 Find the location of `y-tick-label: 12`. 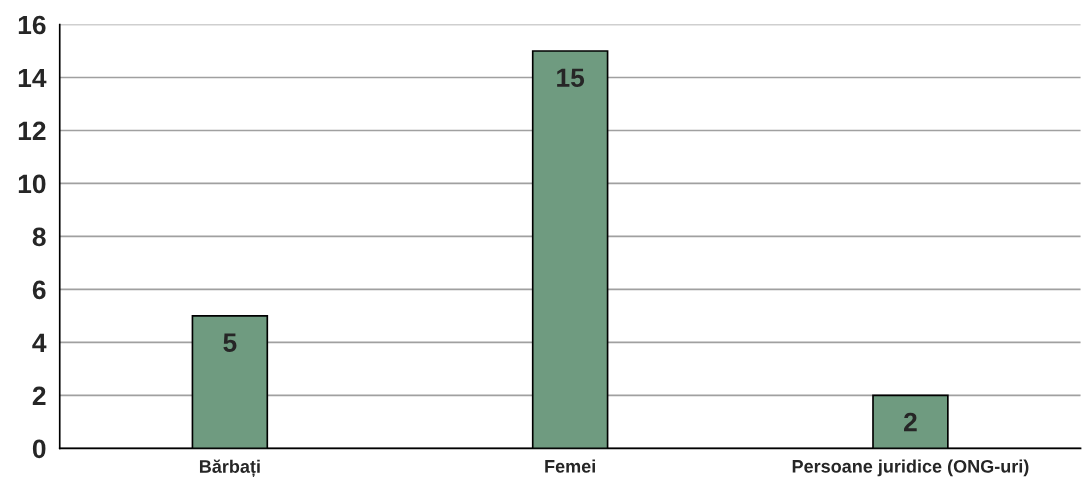

y-tick-label: 12 is located at coordinates (32, 131).